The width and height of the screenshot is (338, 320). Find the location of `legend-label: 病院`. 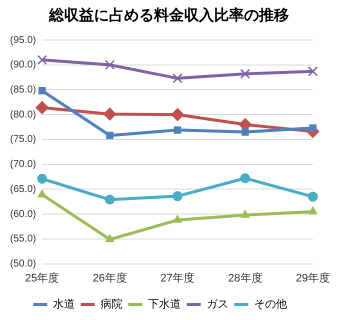

legend-label: 病院 is located at coordinates (111, 304).